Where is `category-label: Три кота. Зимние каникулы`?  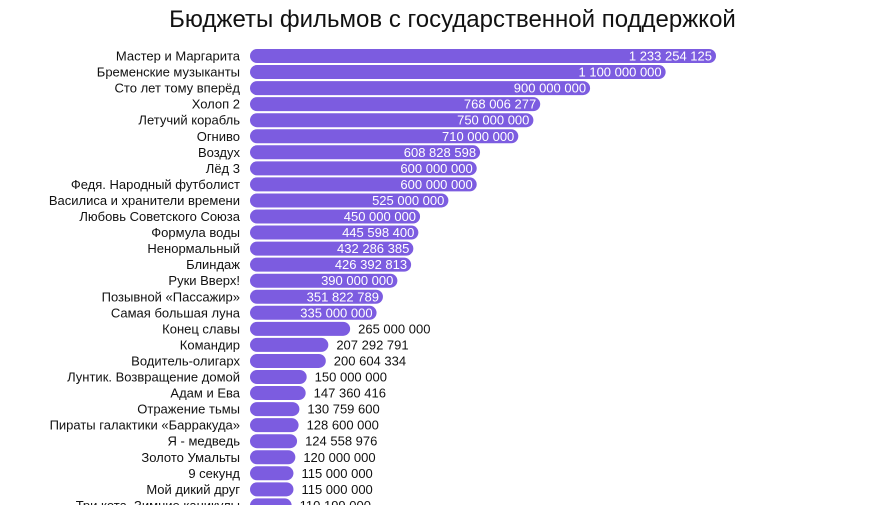
category-label: Три кота. Зимние каникулы is located at coordinates (158, 501).